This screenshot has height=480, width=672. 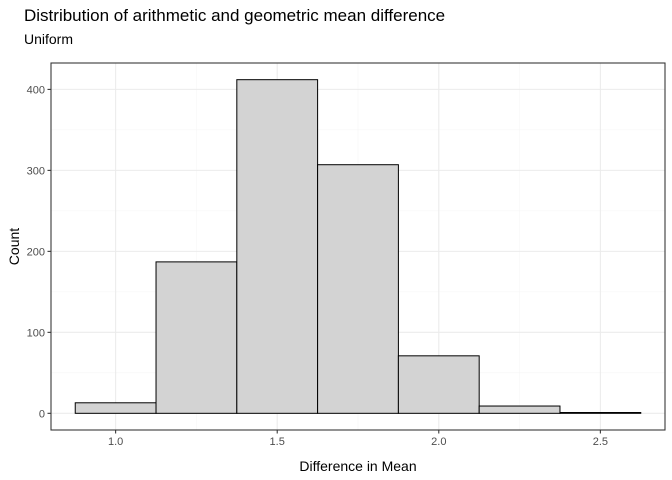 I want to click on x-tick-label: 2.5, so click(x=600, y=442).